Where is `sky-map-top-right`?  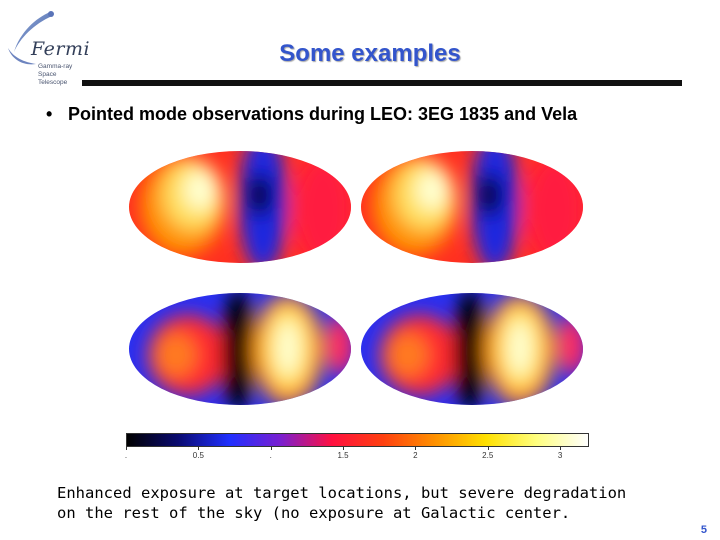
sky-map-top-right is located at coordinates (472, 207).